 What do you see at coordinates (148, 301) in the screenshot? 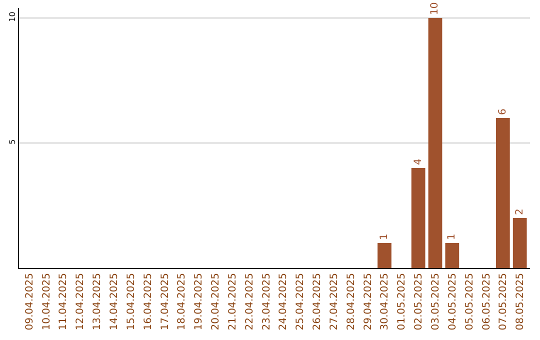
I see `x-tick-label: 16.04.2025` at bounding box center [148, 301].